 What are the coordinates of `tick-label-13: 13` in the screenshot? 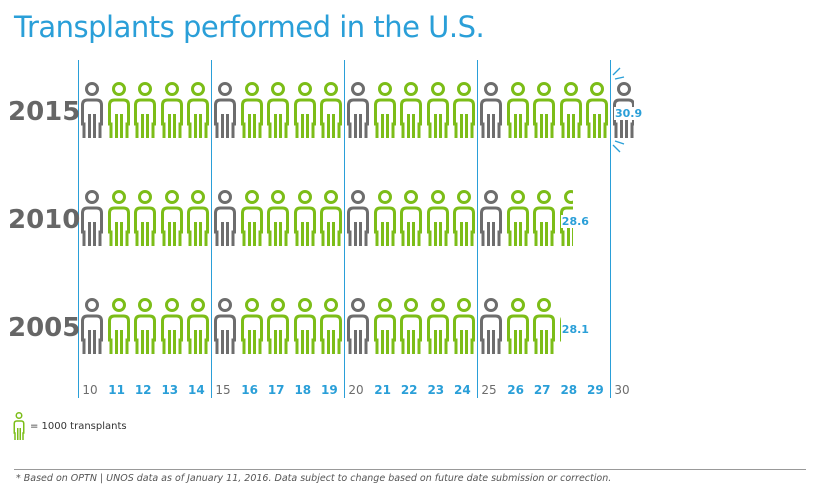 It's located at (170, 390).